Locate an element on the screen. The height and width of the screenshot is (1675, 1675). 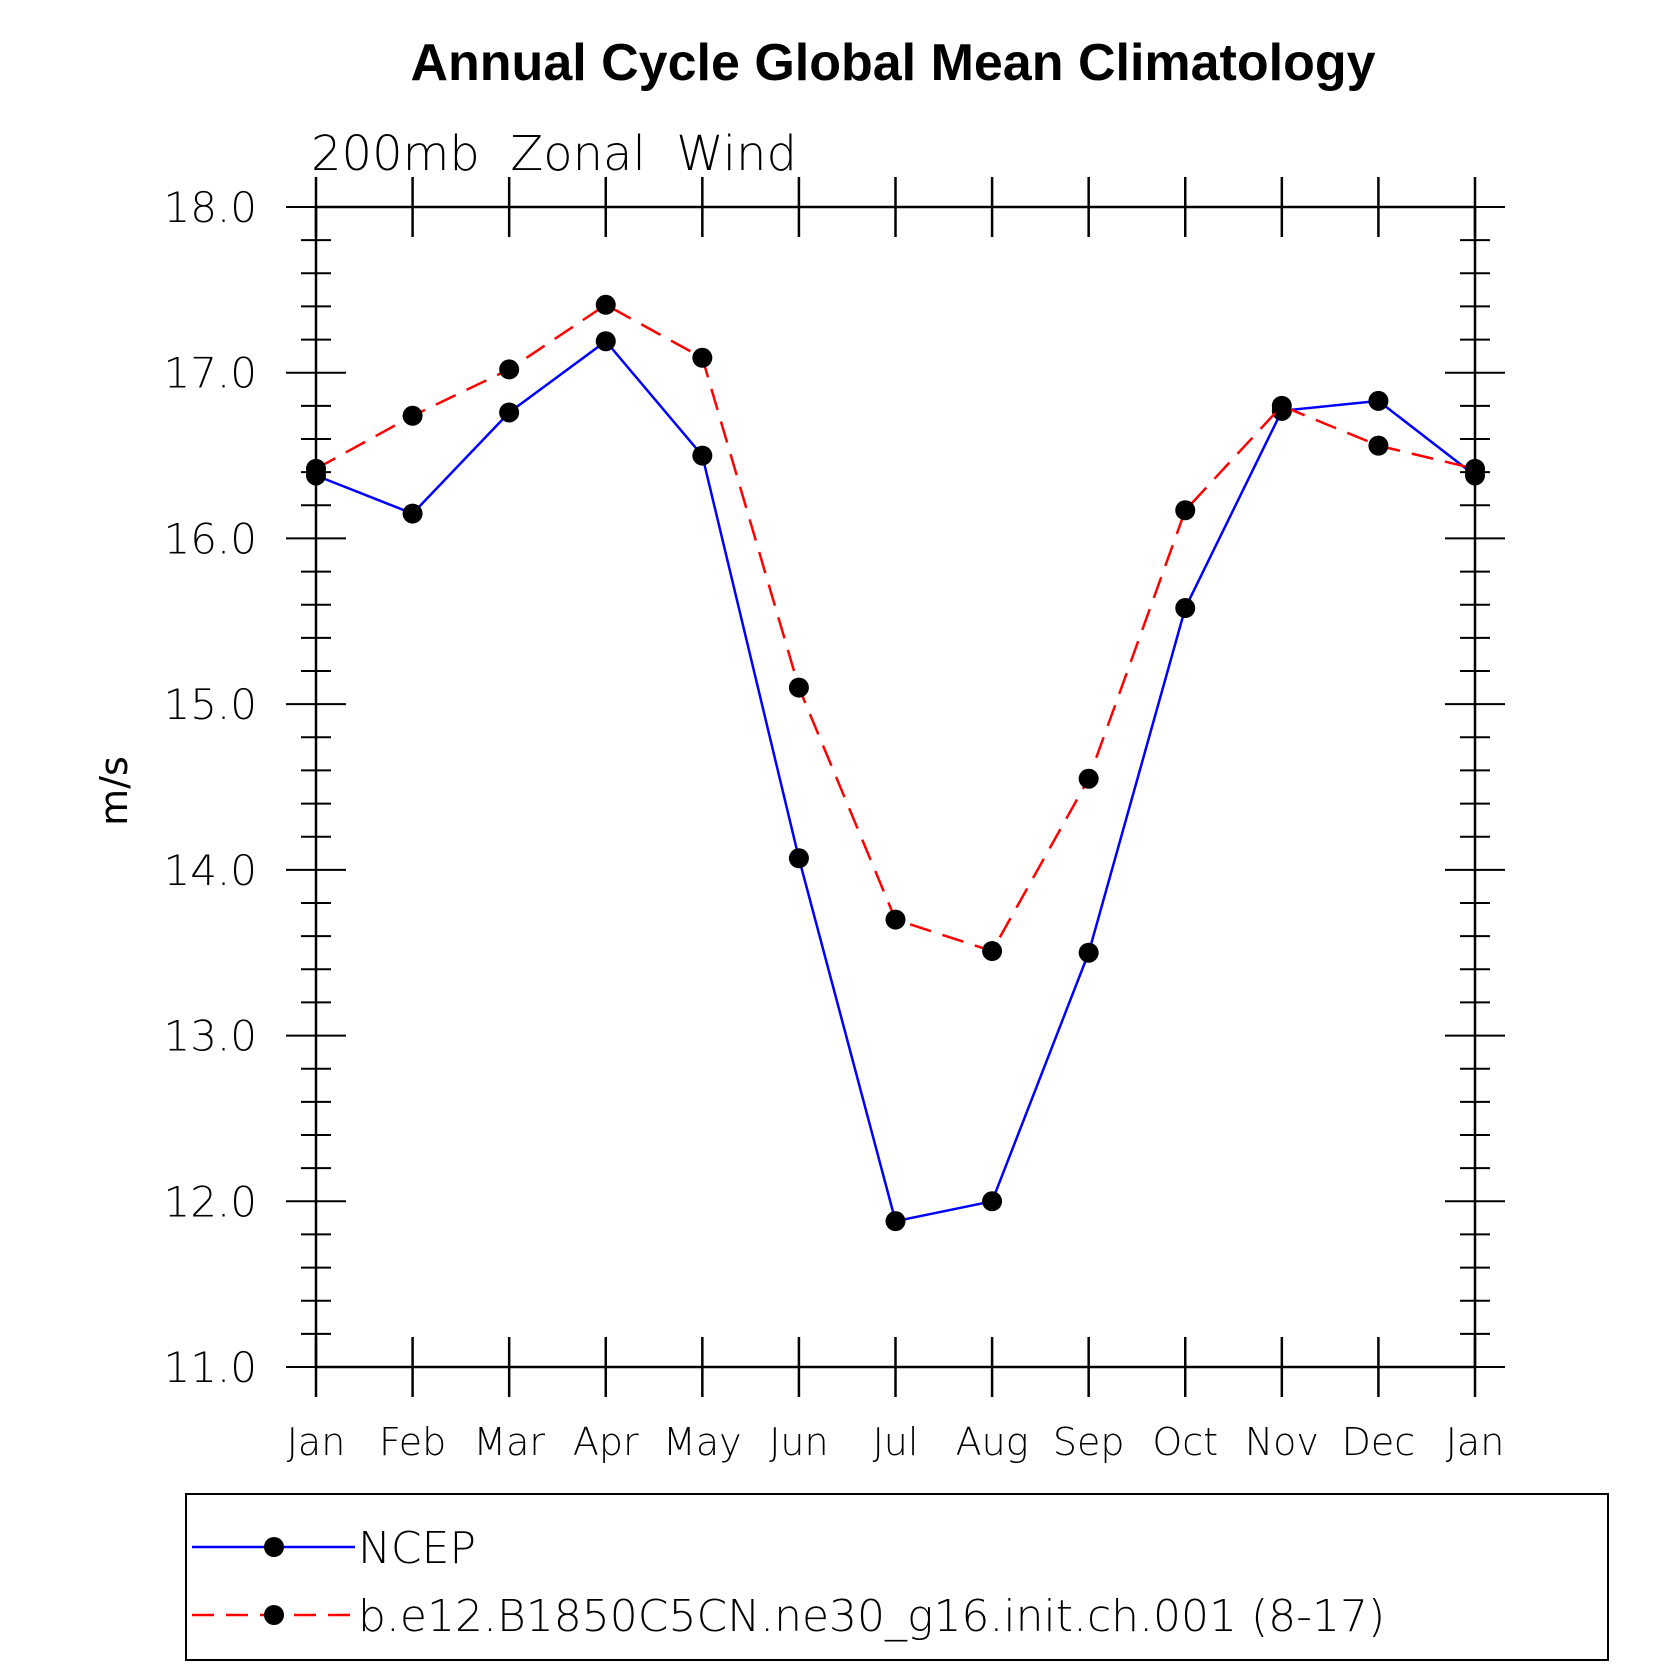
x-tick-label: Jul is located at coordinates (896, 1442).